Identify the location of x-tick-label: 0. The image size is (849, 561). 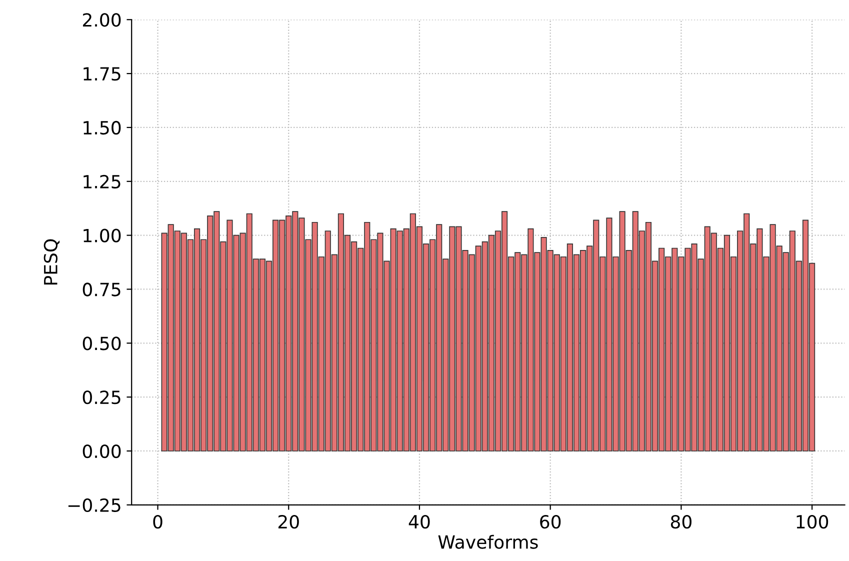
(157, 521).